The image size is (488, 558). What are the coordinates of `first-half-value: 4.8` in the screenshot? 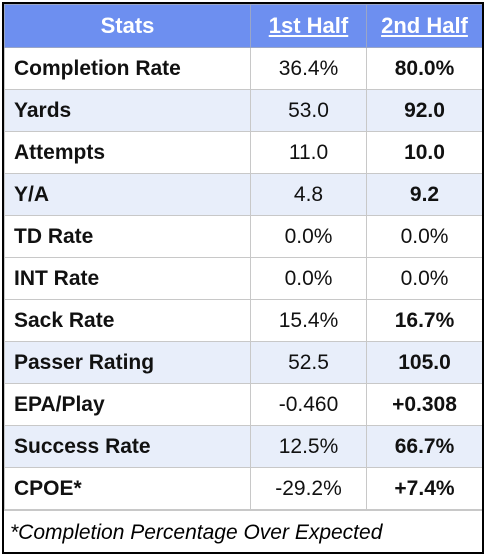 It's located at (308, 194).